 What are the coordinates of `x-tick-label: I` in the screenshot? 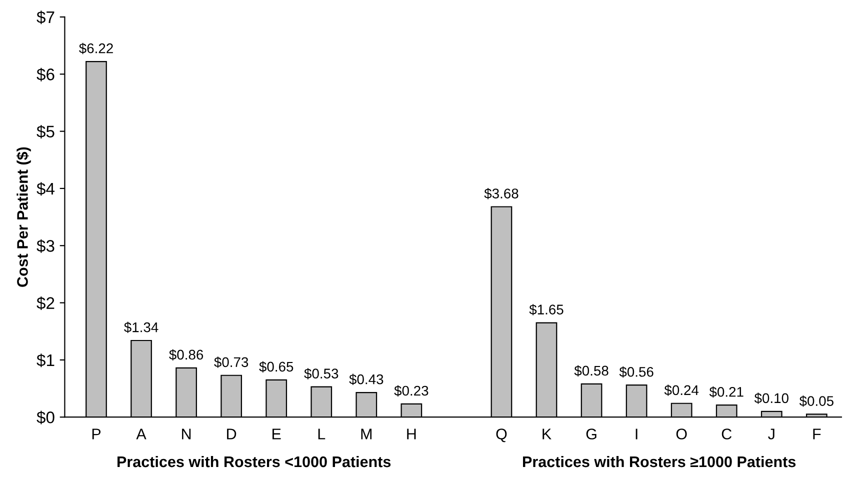 It's located at (637, 434).